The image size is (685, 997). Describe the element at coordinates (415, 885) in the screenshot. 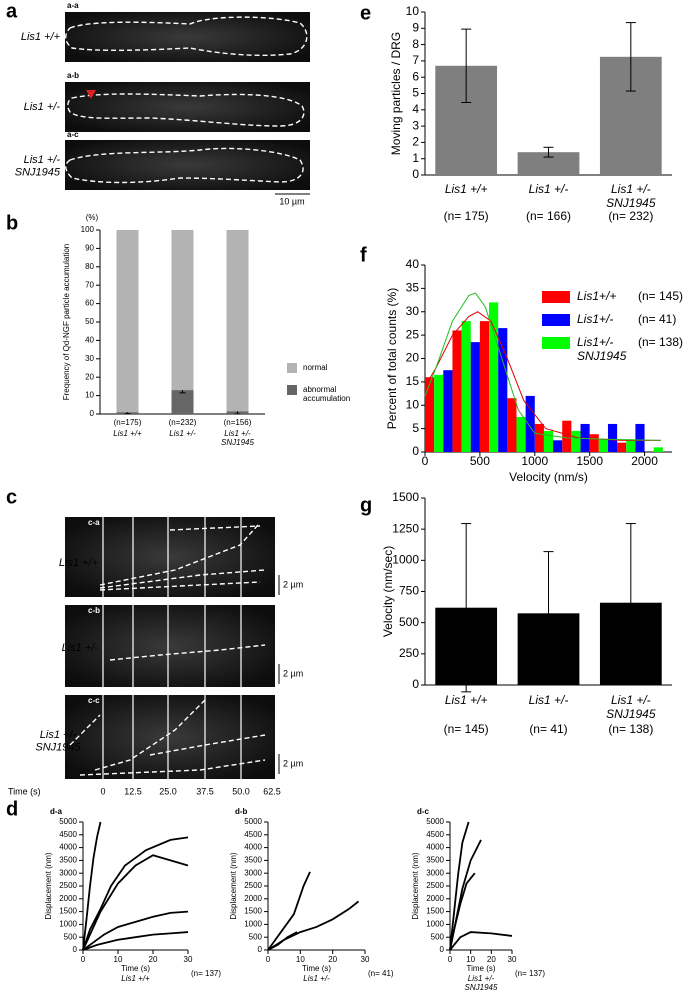

I see `y-axis-label: Displacement (nm)` at that location.